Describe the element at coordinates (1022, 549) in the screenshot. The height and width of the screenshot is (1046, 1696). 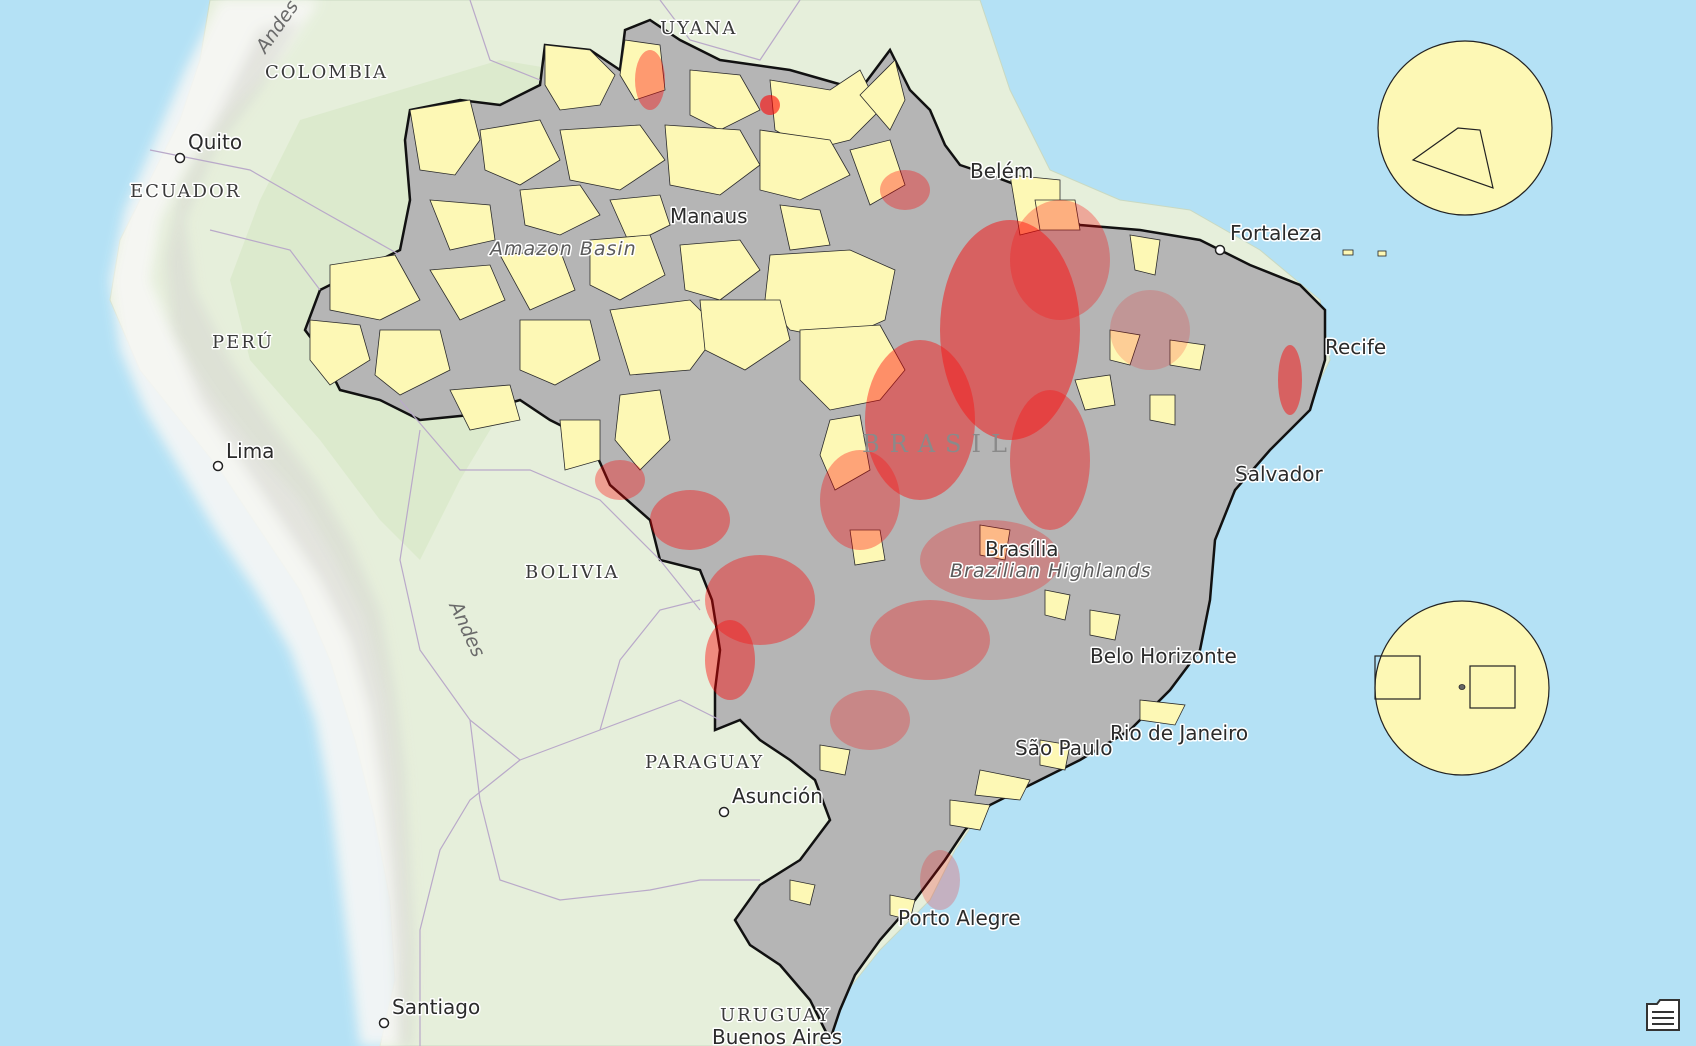
I see `city-brasilia: Brasília` at that location.